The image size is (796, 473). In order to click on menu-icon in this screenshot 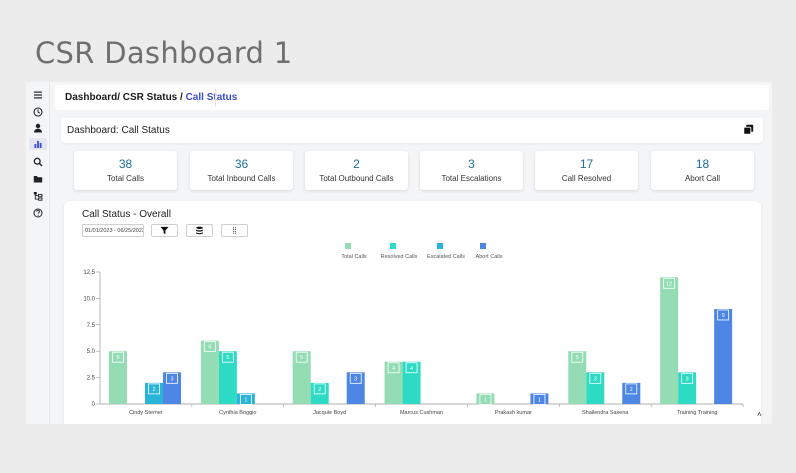, I will do `click(38, 95)`.